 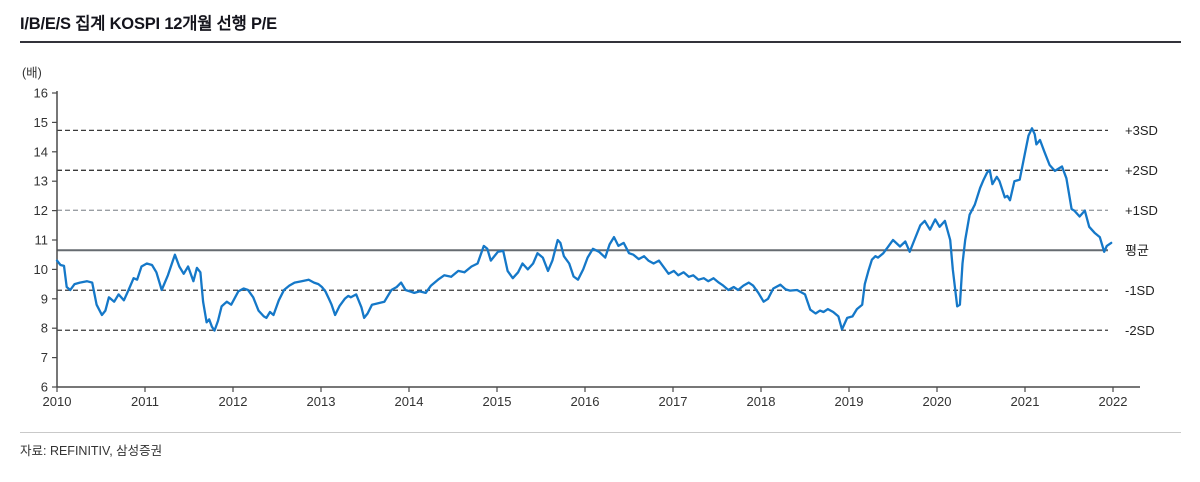 I want to click on reference-label-+3SD: +3SD, so click(x=1141, y=130).